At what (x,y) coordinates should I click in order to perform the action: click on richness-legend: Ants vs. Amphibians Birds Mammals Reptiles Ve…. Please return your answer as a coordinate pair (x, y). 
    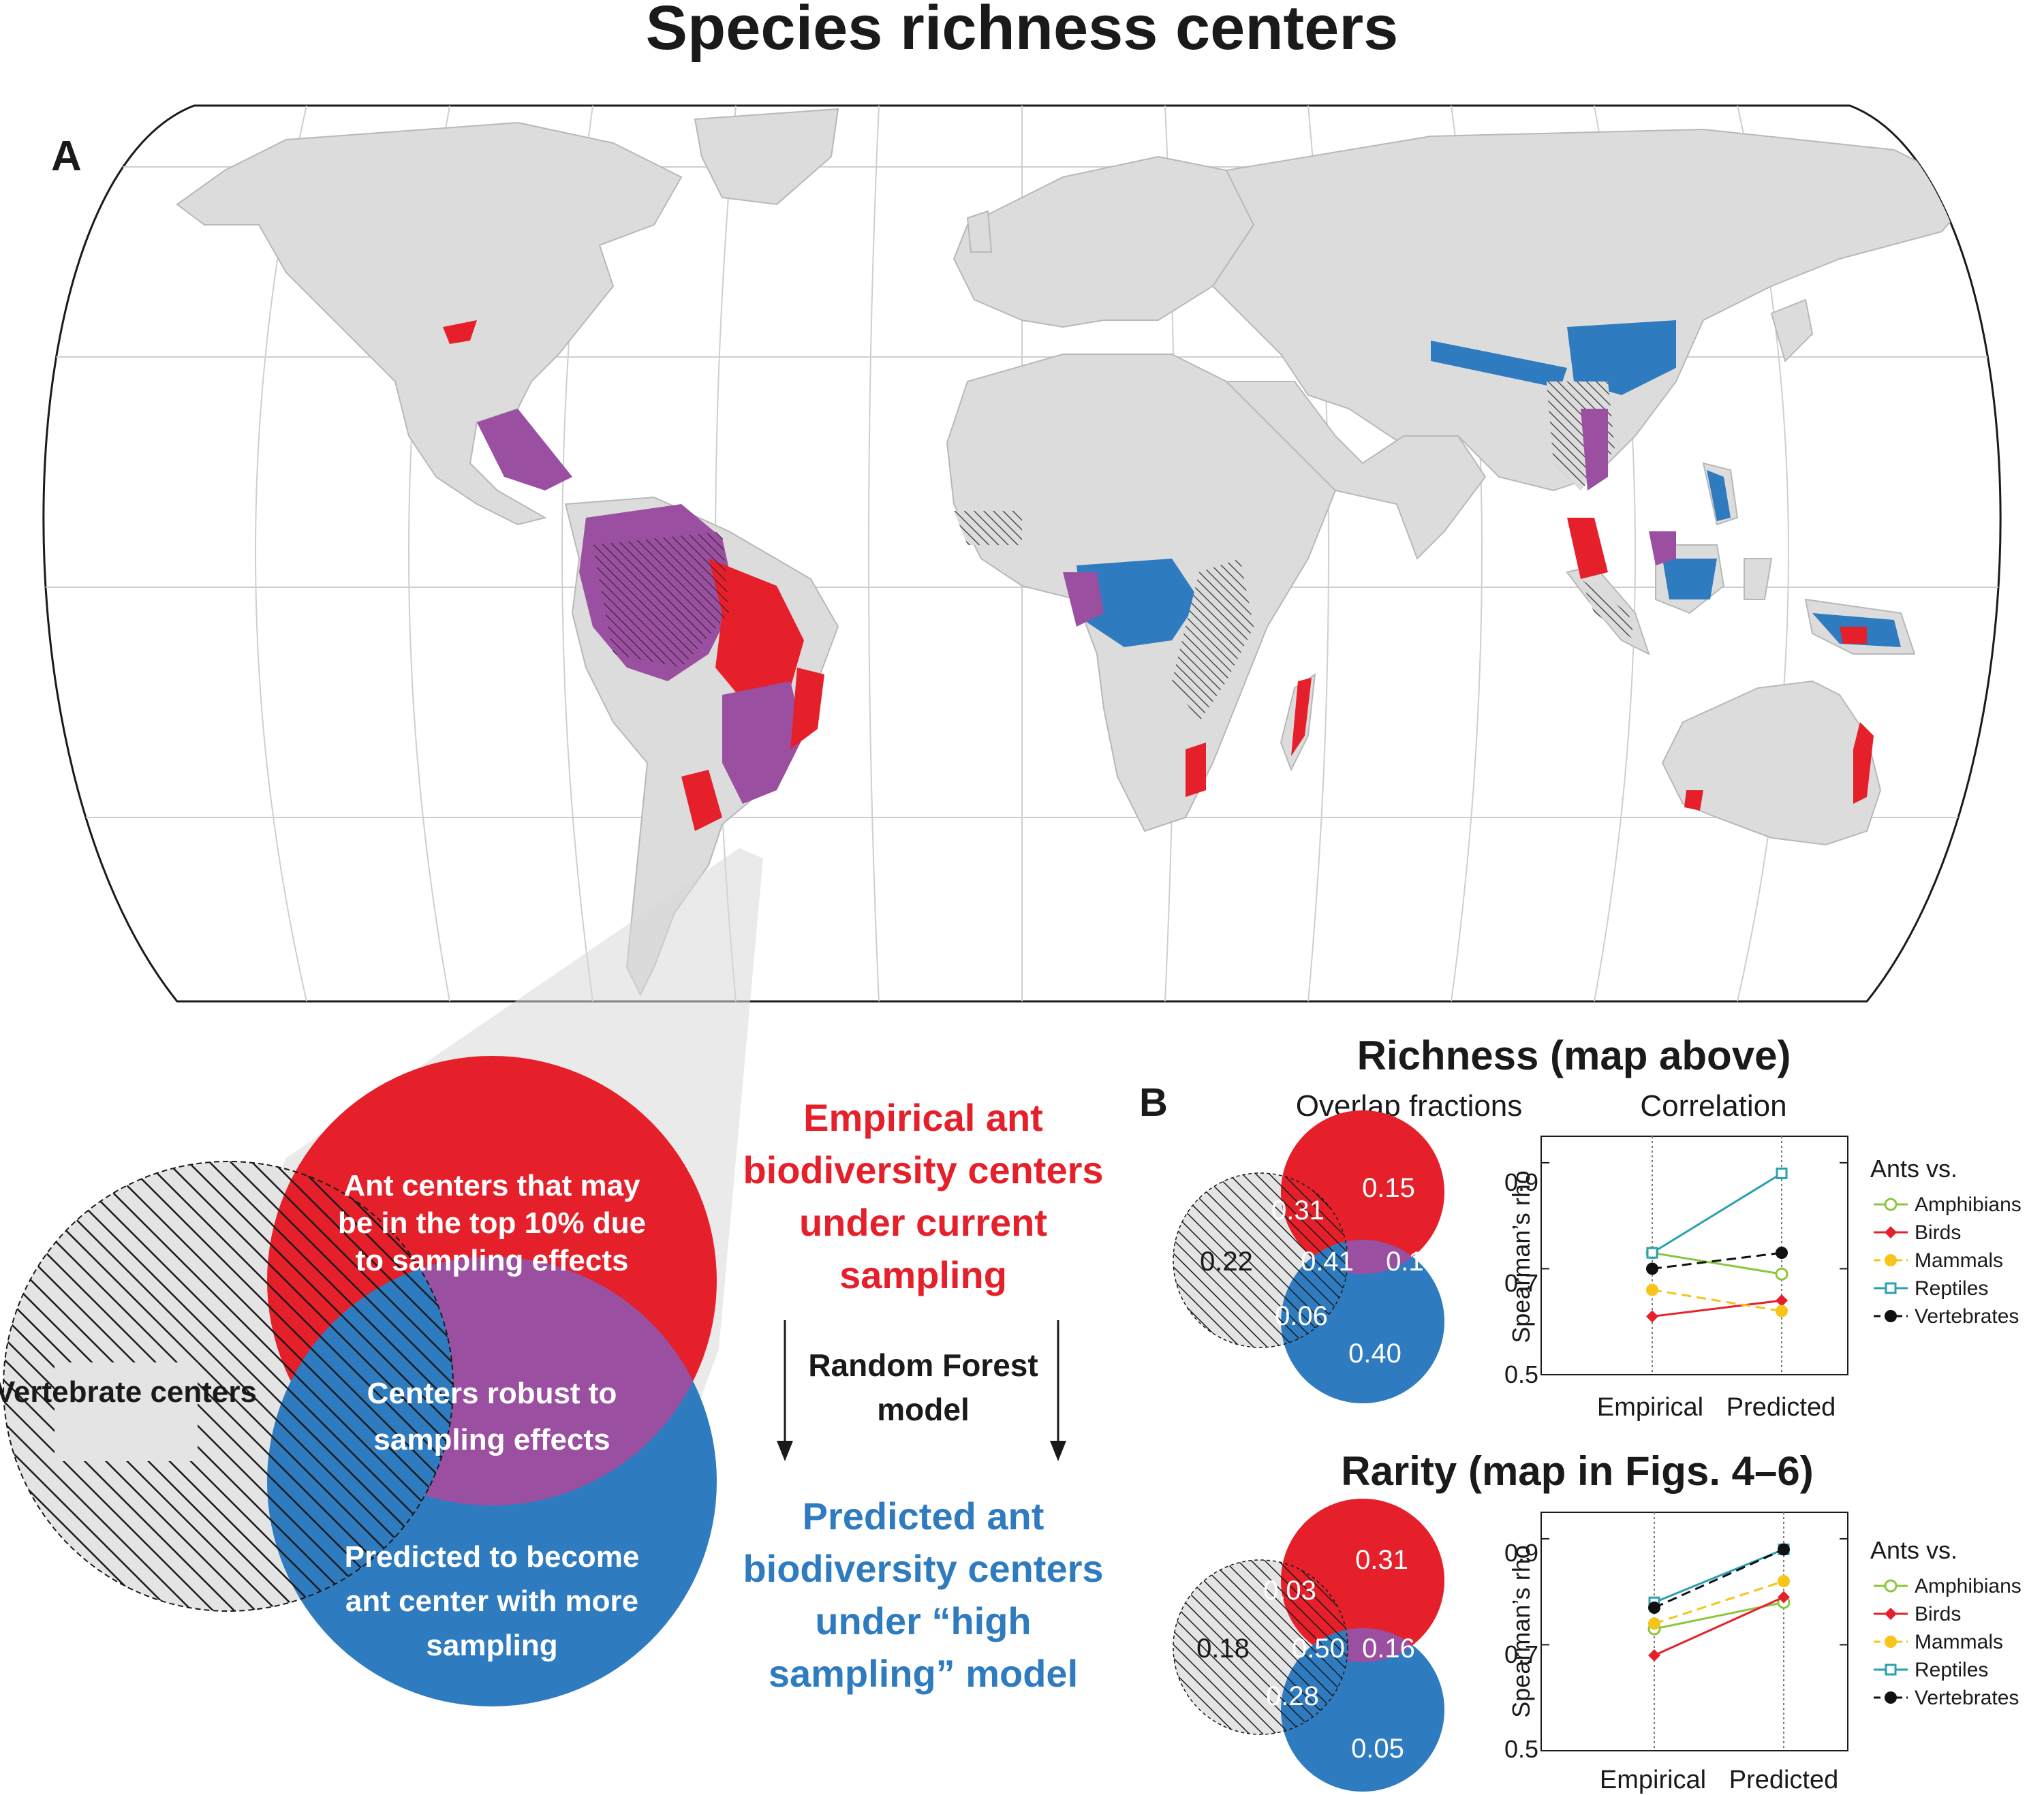
    Looking at the image, I should click on (1946, 1242).